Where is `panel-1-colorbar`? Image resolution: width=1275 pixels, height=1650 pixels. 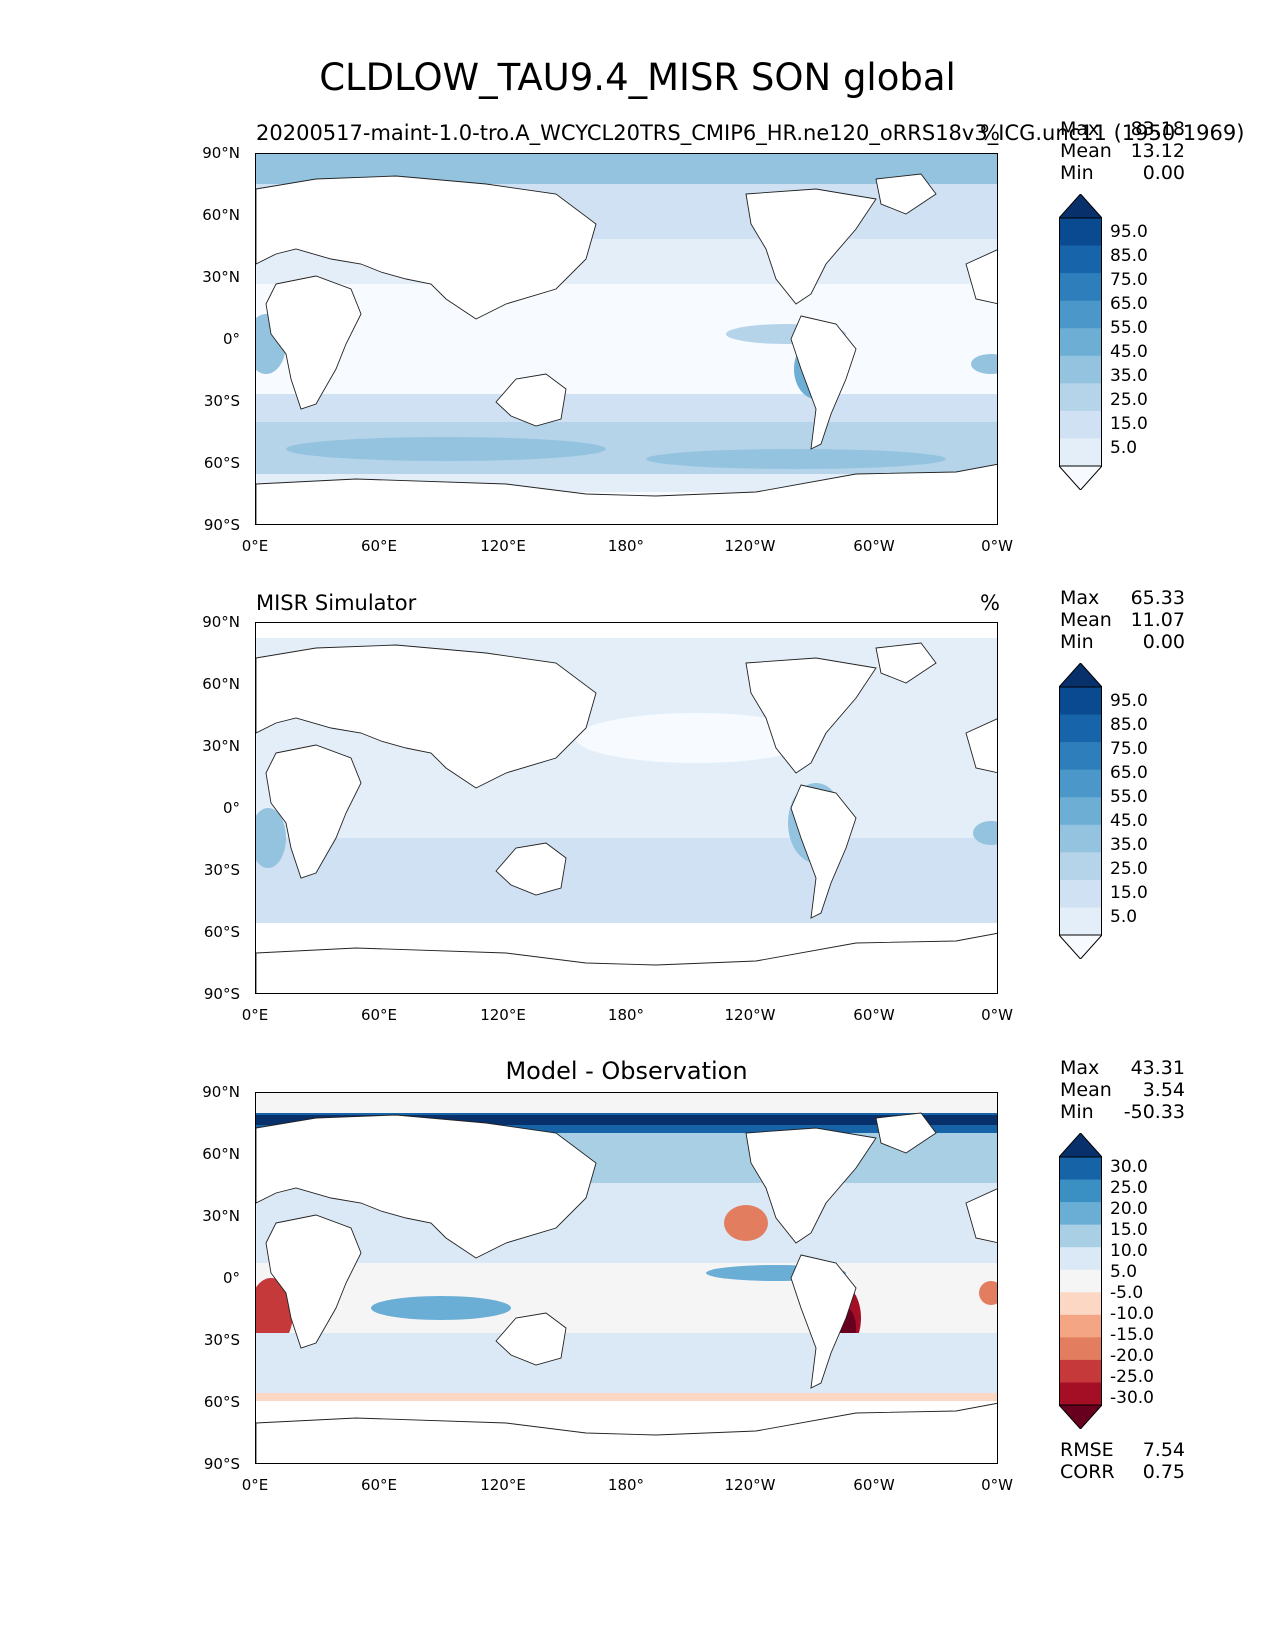
panel-1-colorbar is located at coordinates (1080, 342).